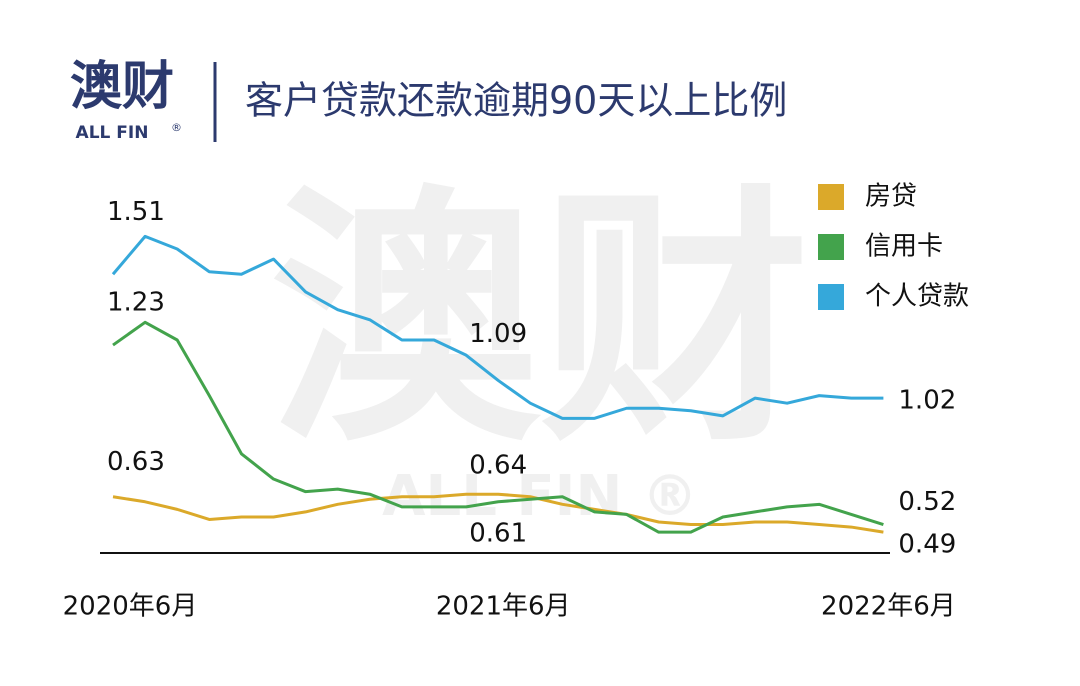 The height and width of the screenshot is (686, 1080). Describe the element at coordinates (503, 607) in the screenshot. I see `x-tick-label: 2021年6月` at that location.